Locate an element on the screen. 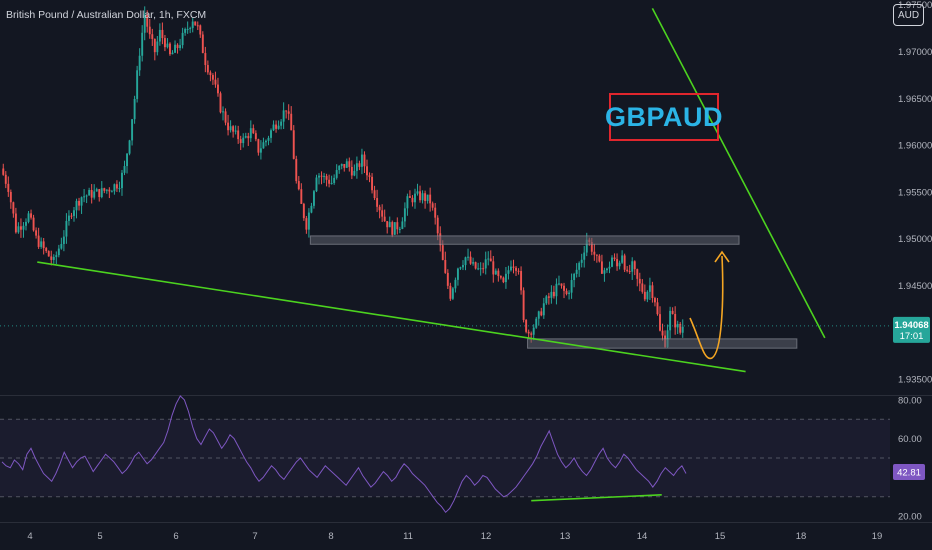 The image size is (932, 550). resistance-zone is located at coordinates (524, 240).